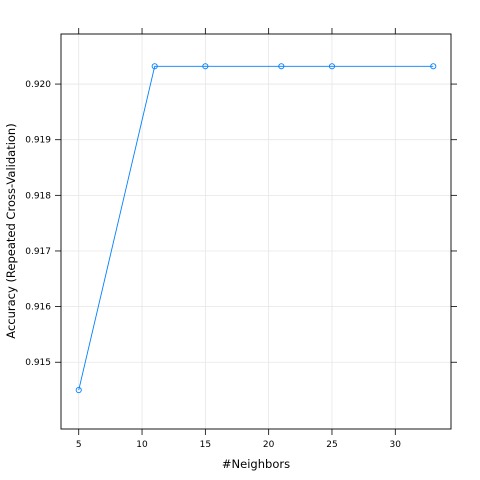 The image size is (480, 480). What do you see at coordinates (281, 66) in the screenshot?
I see `data-point-k21` at bounding box center [281, 66].